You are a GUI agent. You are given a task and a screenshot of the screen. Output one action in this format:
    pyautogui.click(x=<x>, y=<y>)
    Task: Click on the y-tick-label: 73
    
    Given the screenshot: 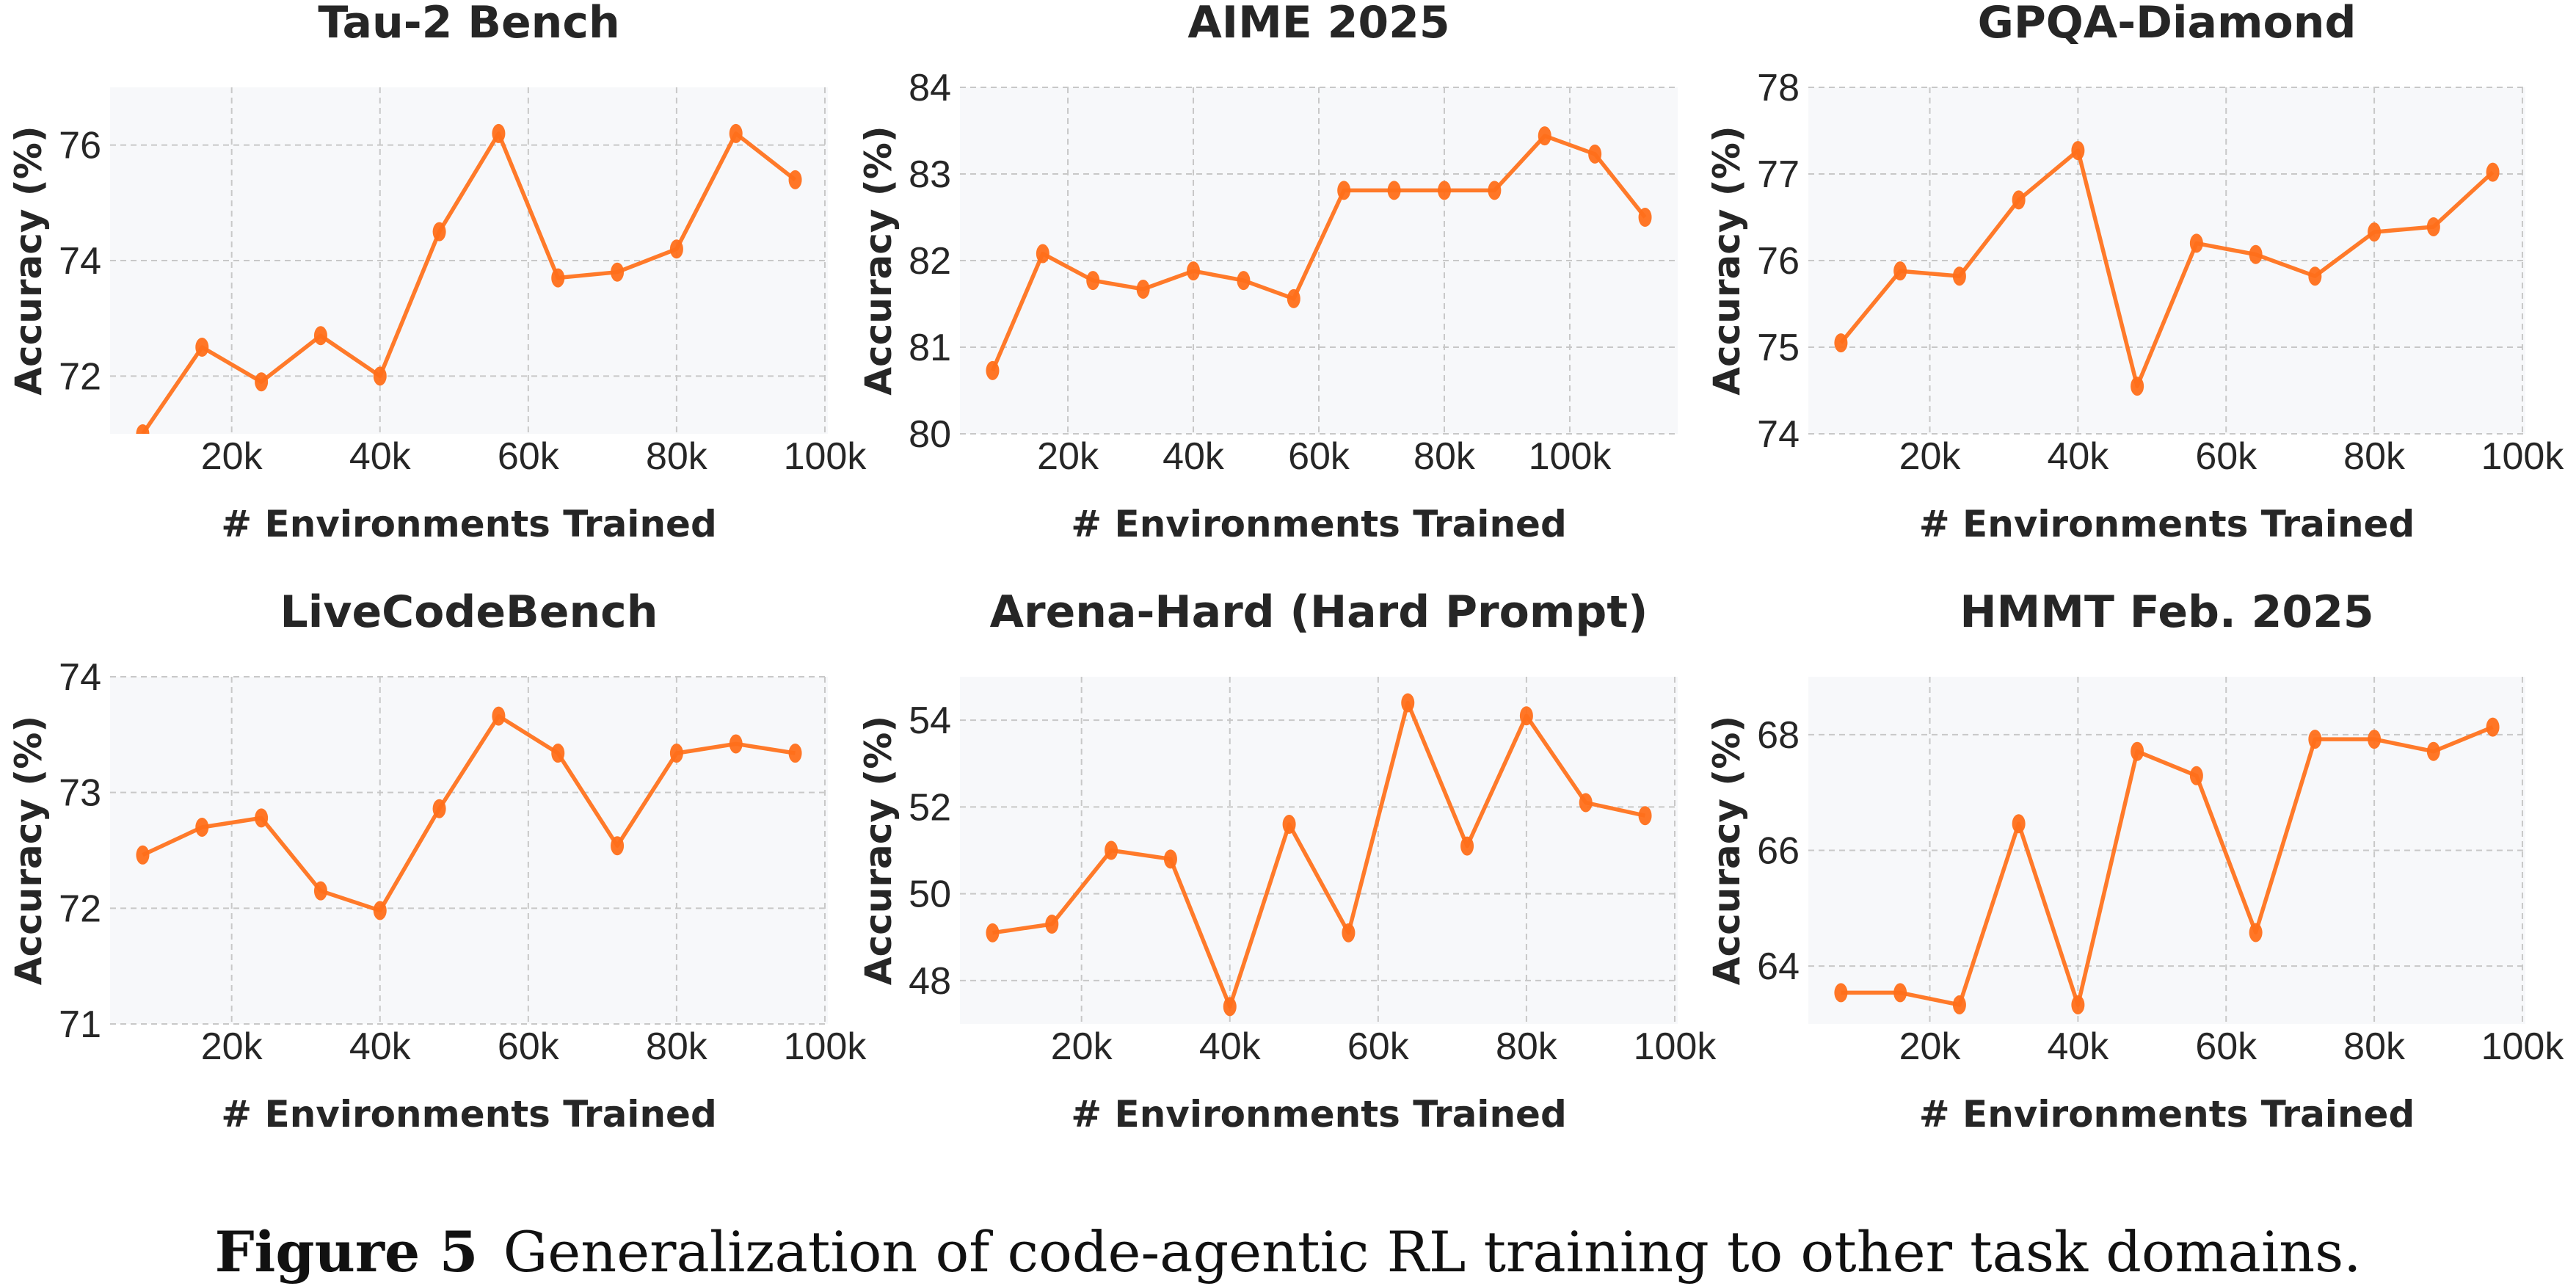 What is the action you would take?
    pyautogui.click(x=80, y=793)
    